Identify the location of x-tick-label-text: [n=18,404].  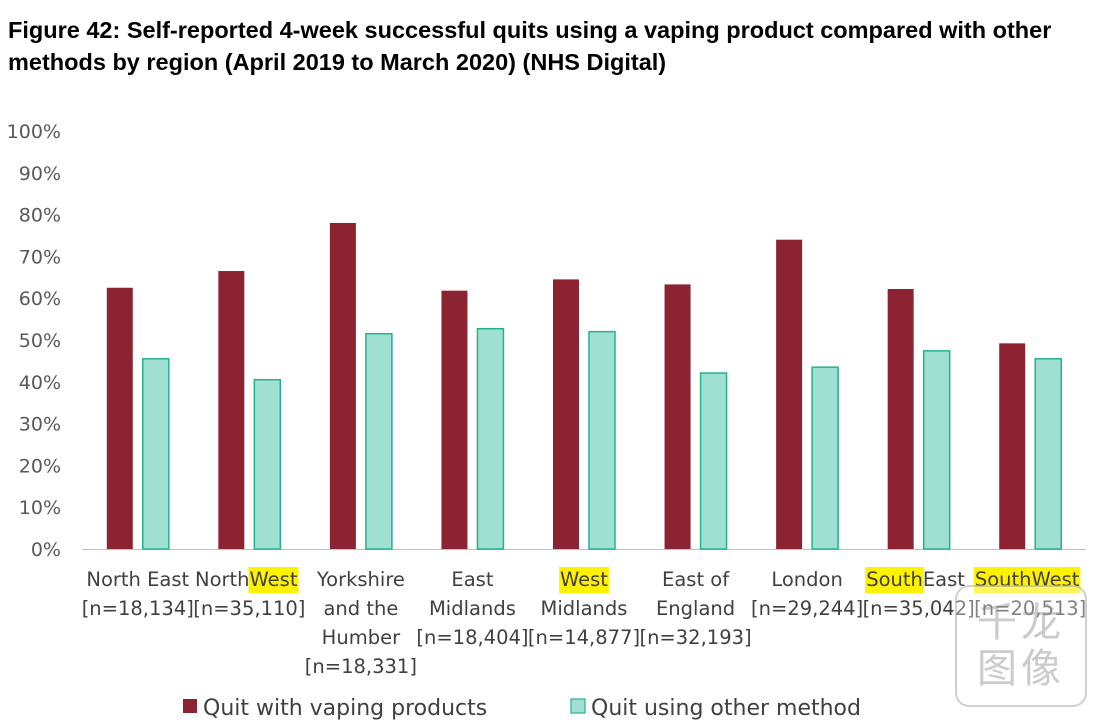
(472, 637).